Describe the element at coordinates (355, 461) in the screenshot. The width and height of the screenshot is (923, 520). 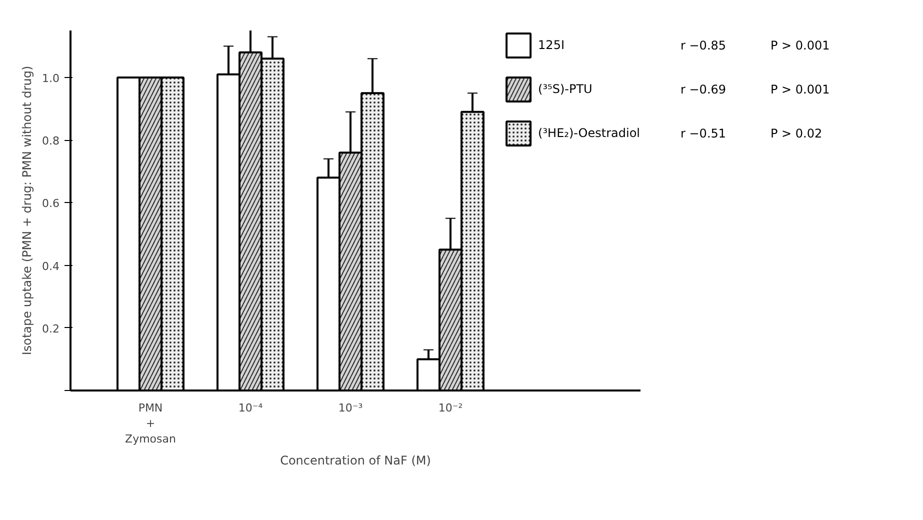
I see `x-axis-title: Concentration of NaF (M)` at that location.